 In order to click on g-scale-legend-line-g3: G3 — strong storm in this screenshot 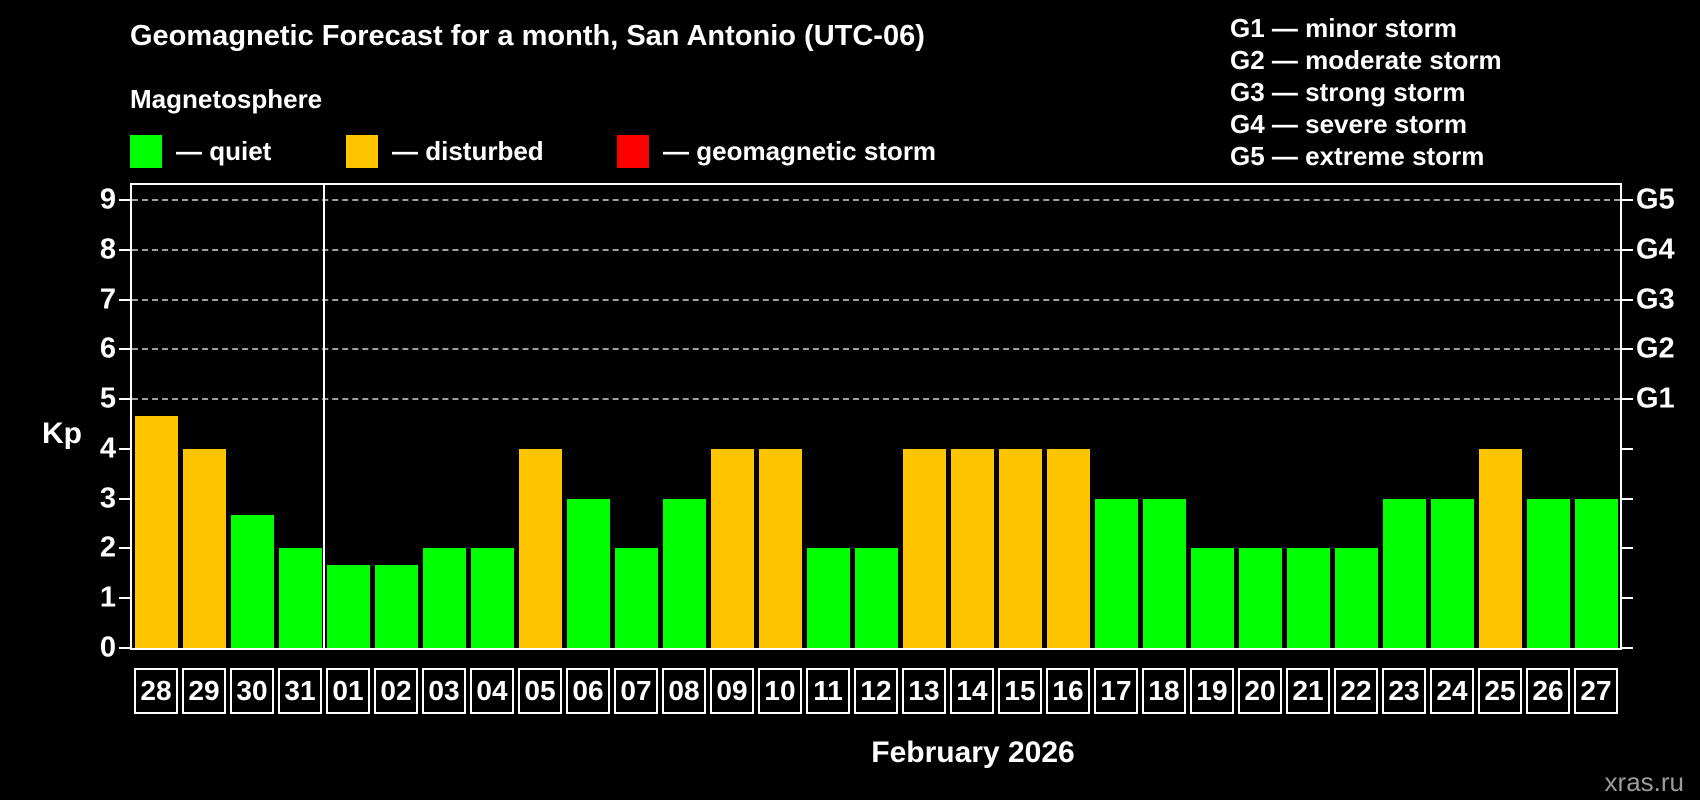, I will do `click(1348, 92)`.